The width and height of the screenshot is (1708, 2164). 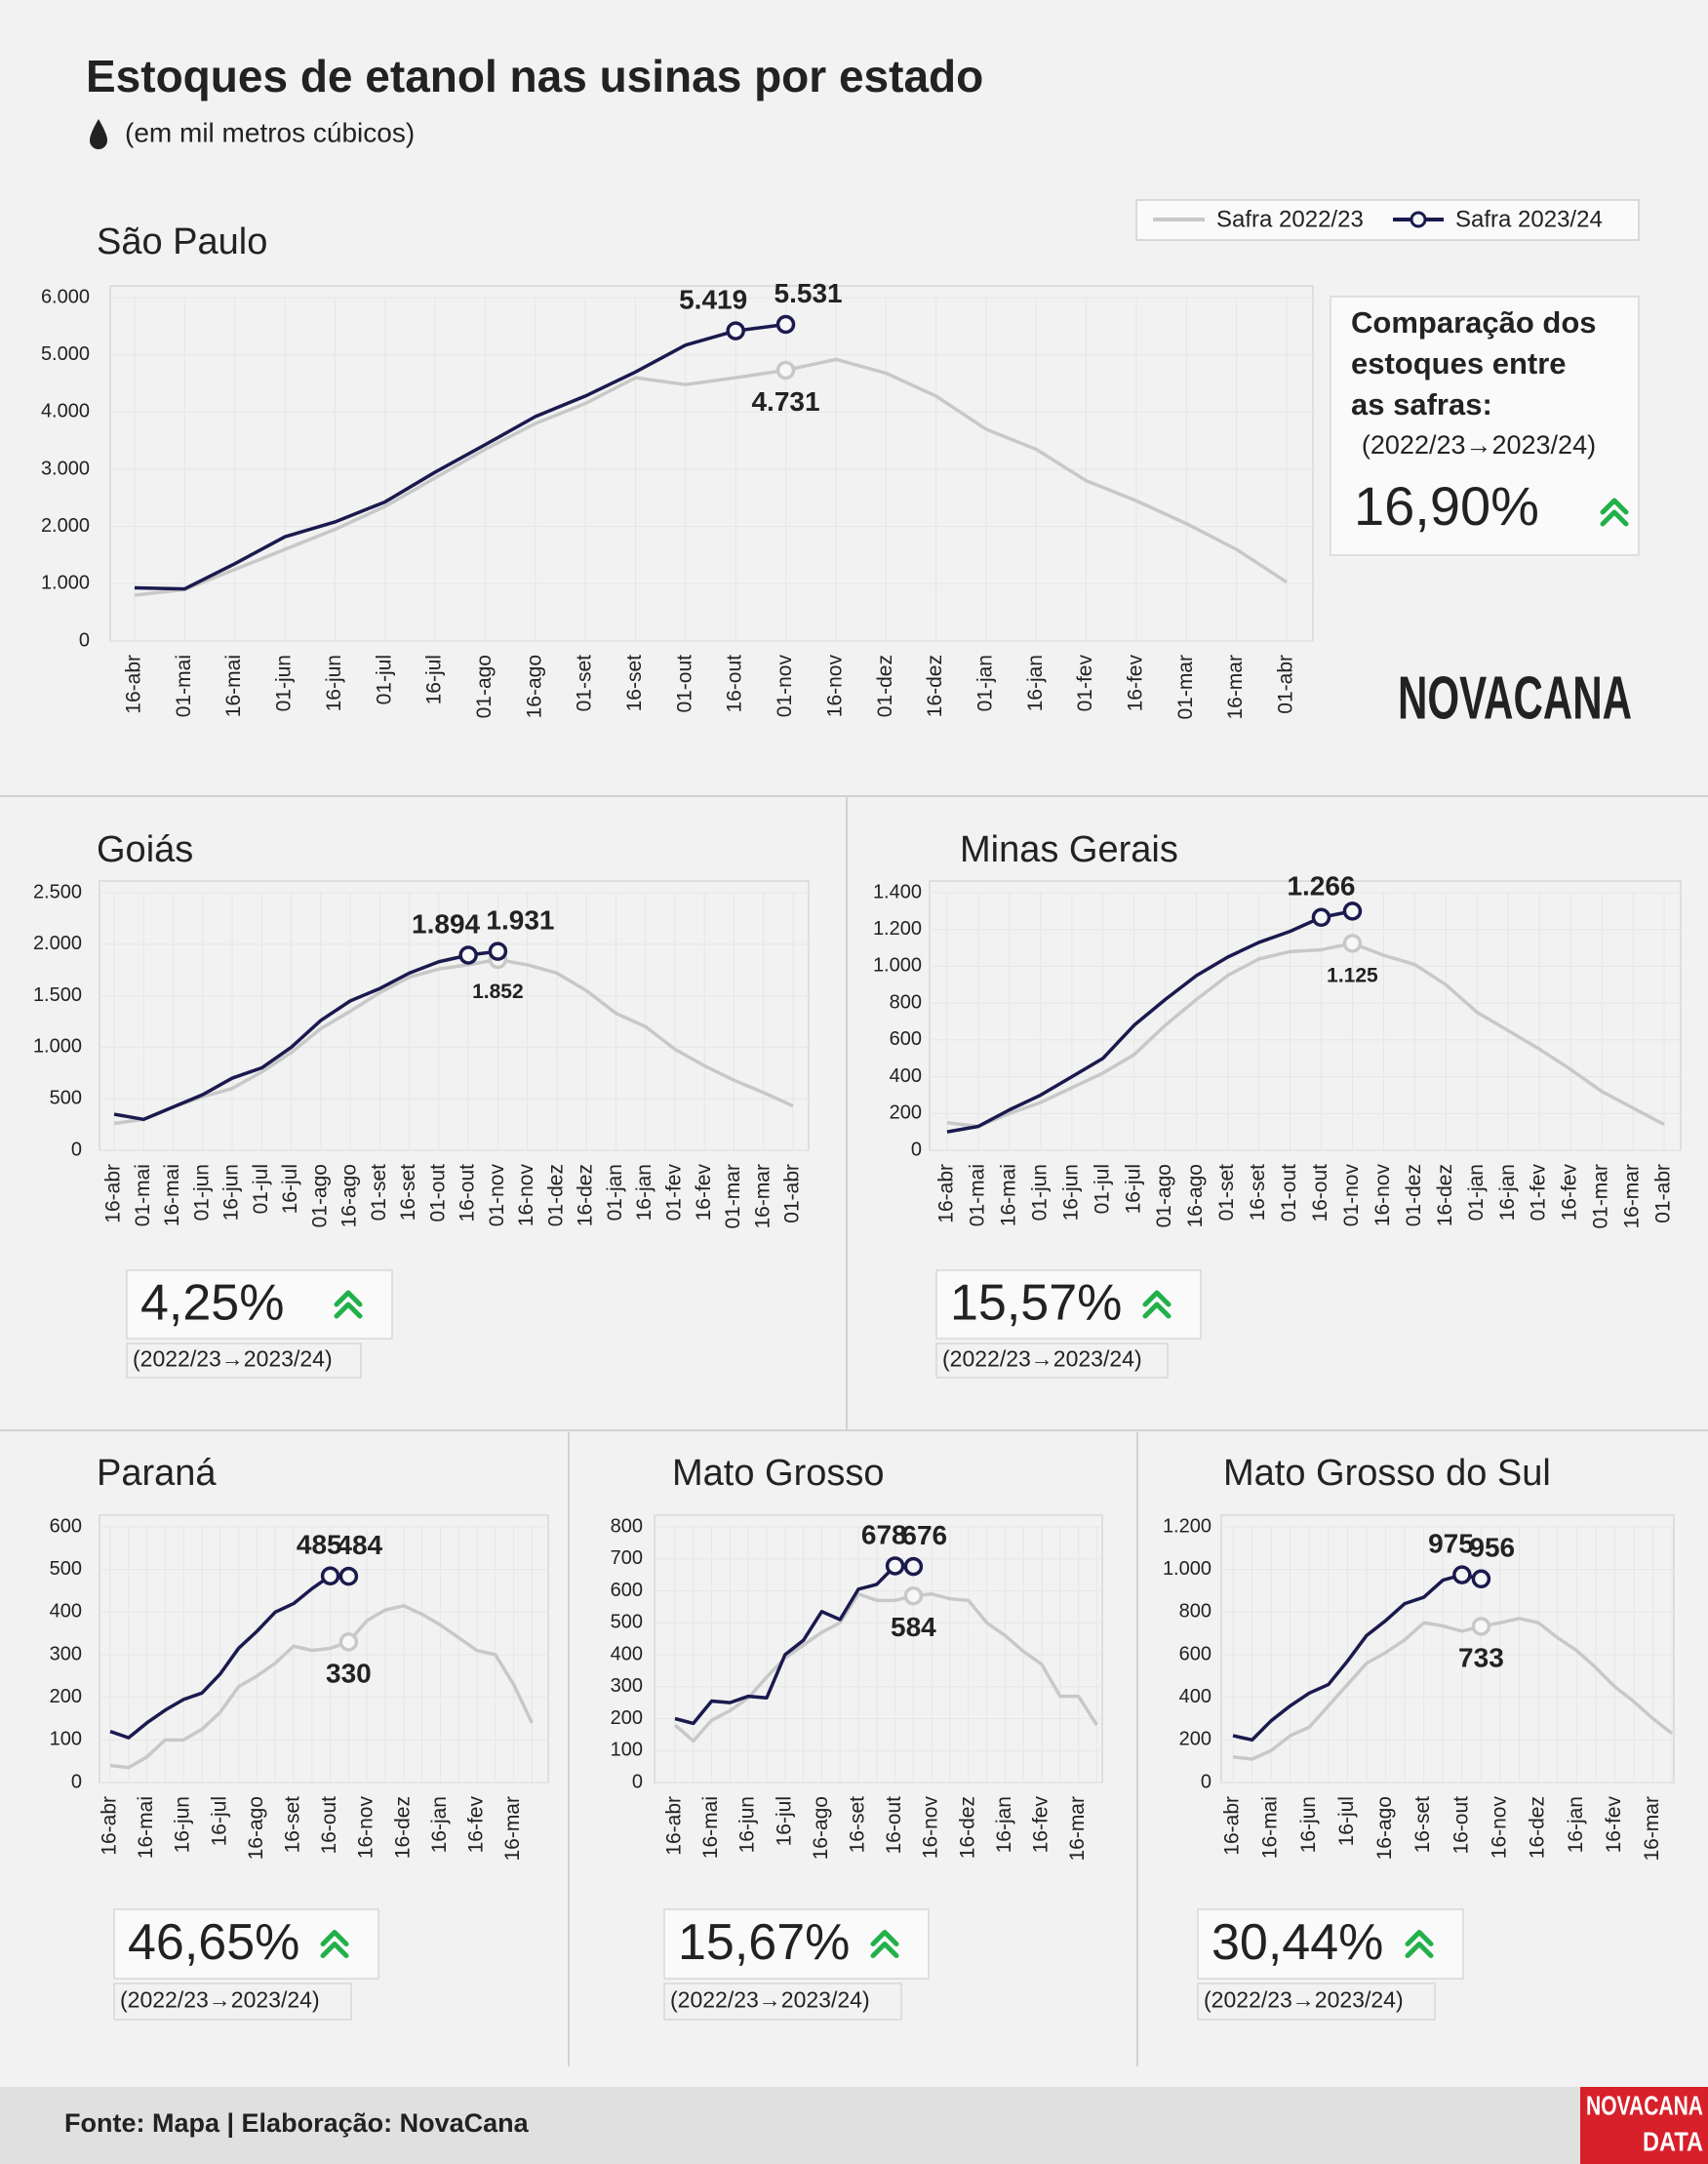 I want to click on chart-title: Paraná, so click(x=157, y=1473).